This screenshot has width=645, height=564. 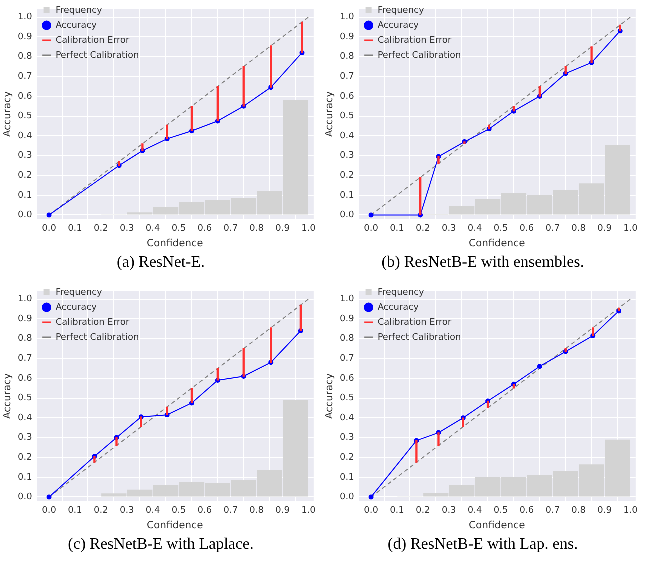 I want to click on text: (b) ResNetB-E with ensembles., so click(x=483, y=263).